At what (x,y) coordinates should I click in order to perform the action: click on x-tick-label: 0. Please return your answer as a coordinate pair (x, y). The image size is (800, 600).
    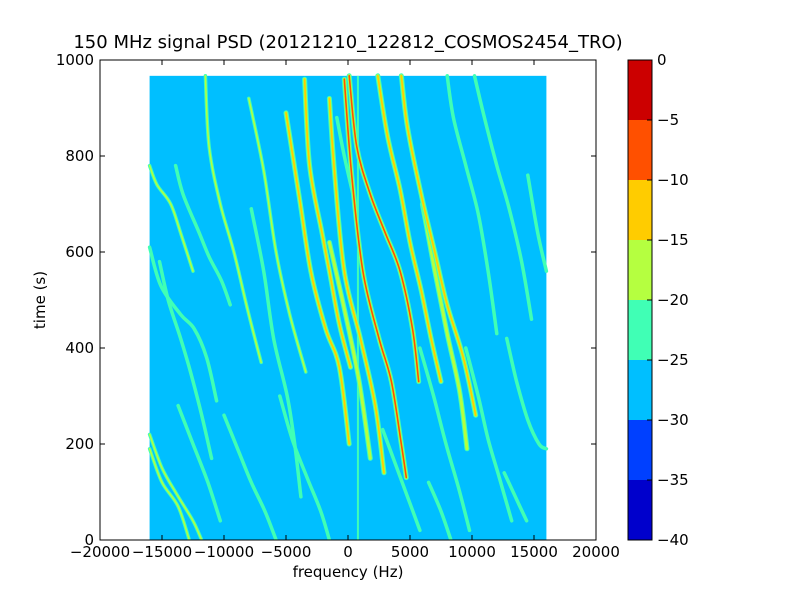
    Looking at the image, I should click on (348, 552).